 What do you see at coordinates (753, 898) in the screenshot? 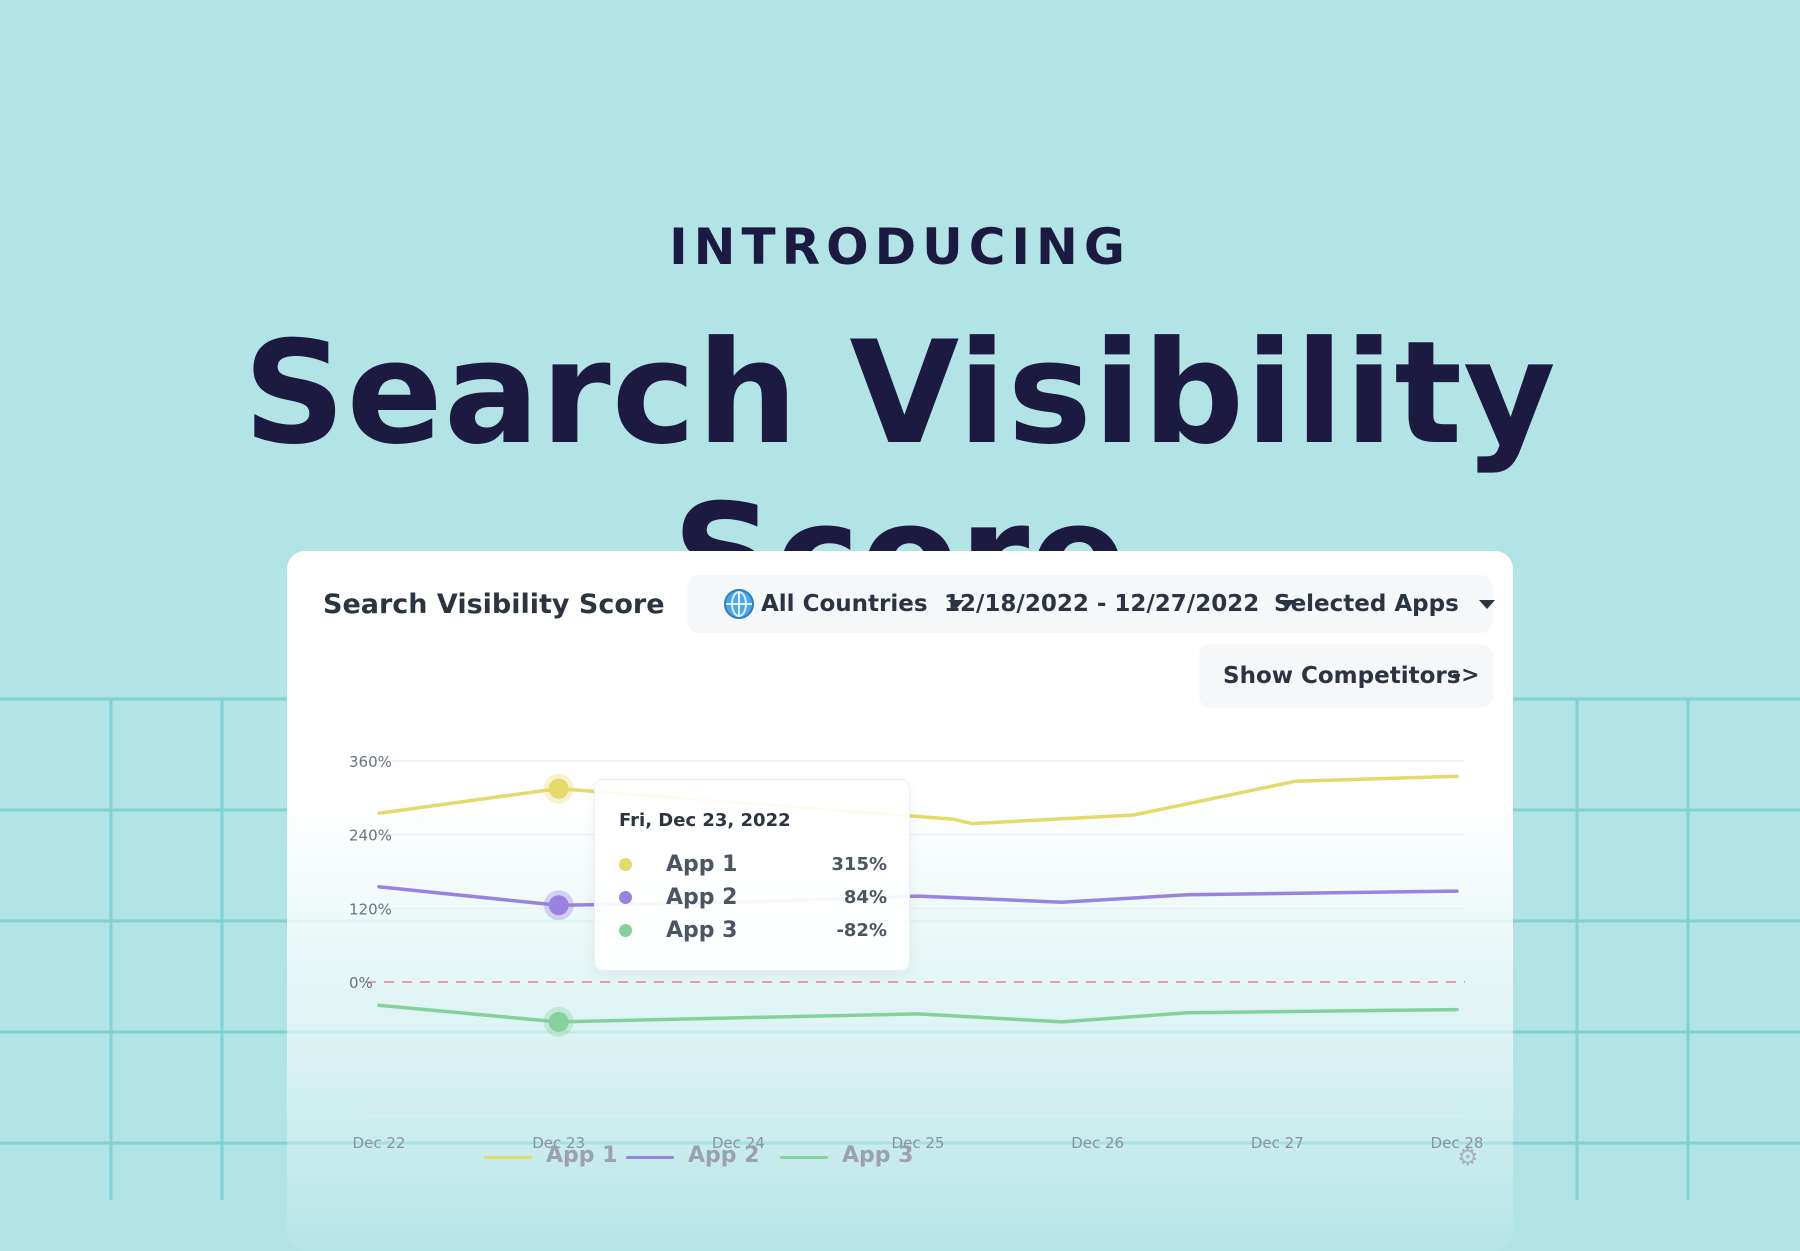
I see `tooltip-row: App 2 84%` at bounding box center [753, 898].